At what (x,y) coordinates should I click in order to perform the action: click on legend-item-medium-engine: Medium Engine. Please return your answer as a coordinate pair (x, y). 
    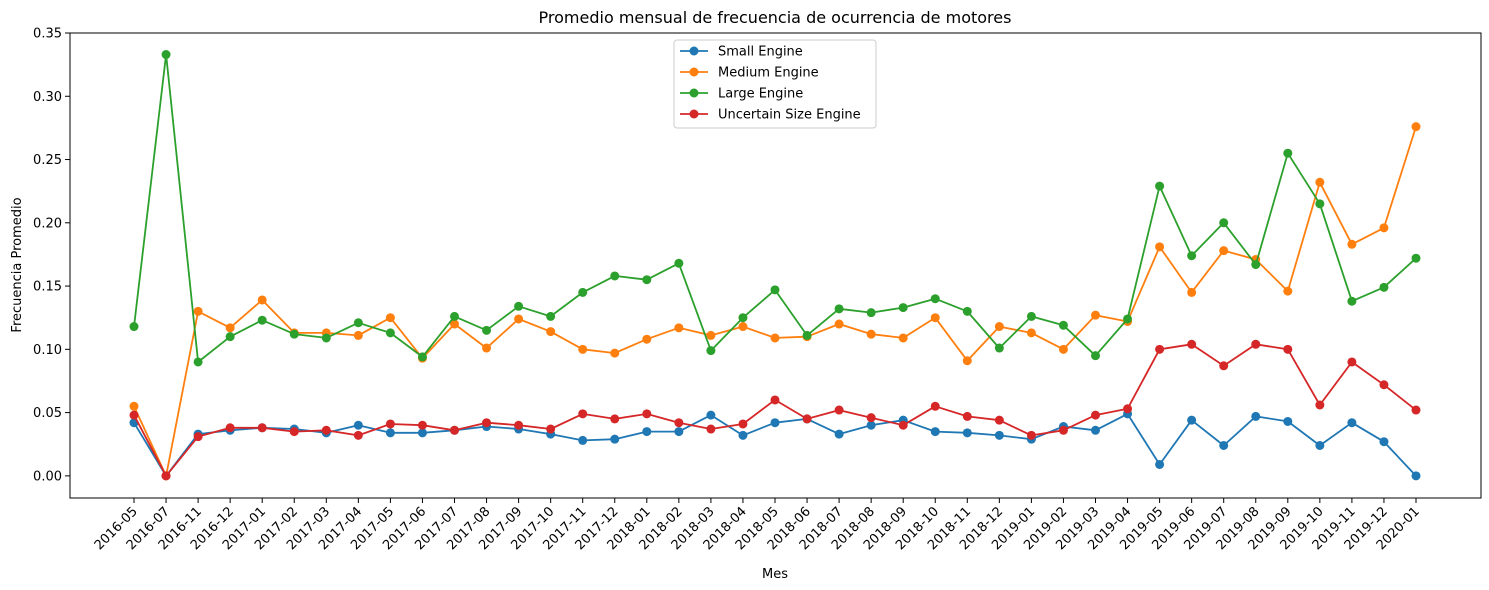
    Looking at the image, I should click on (749, 73).